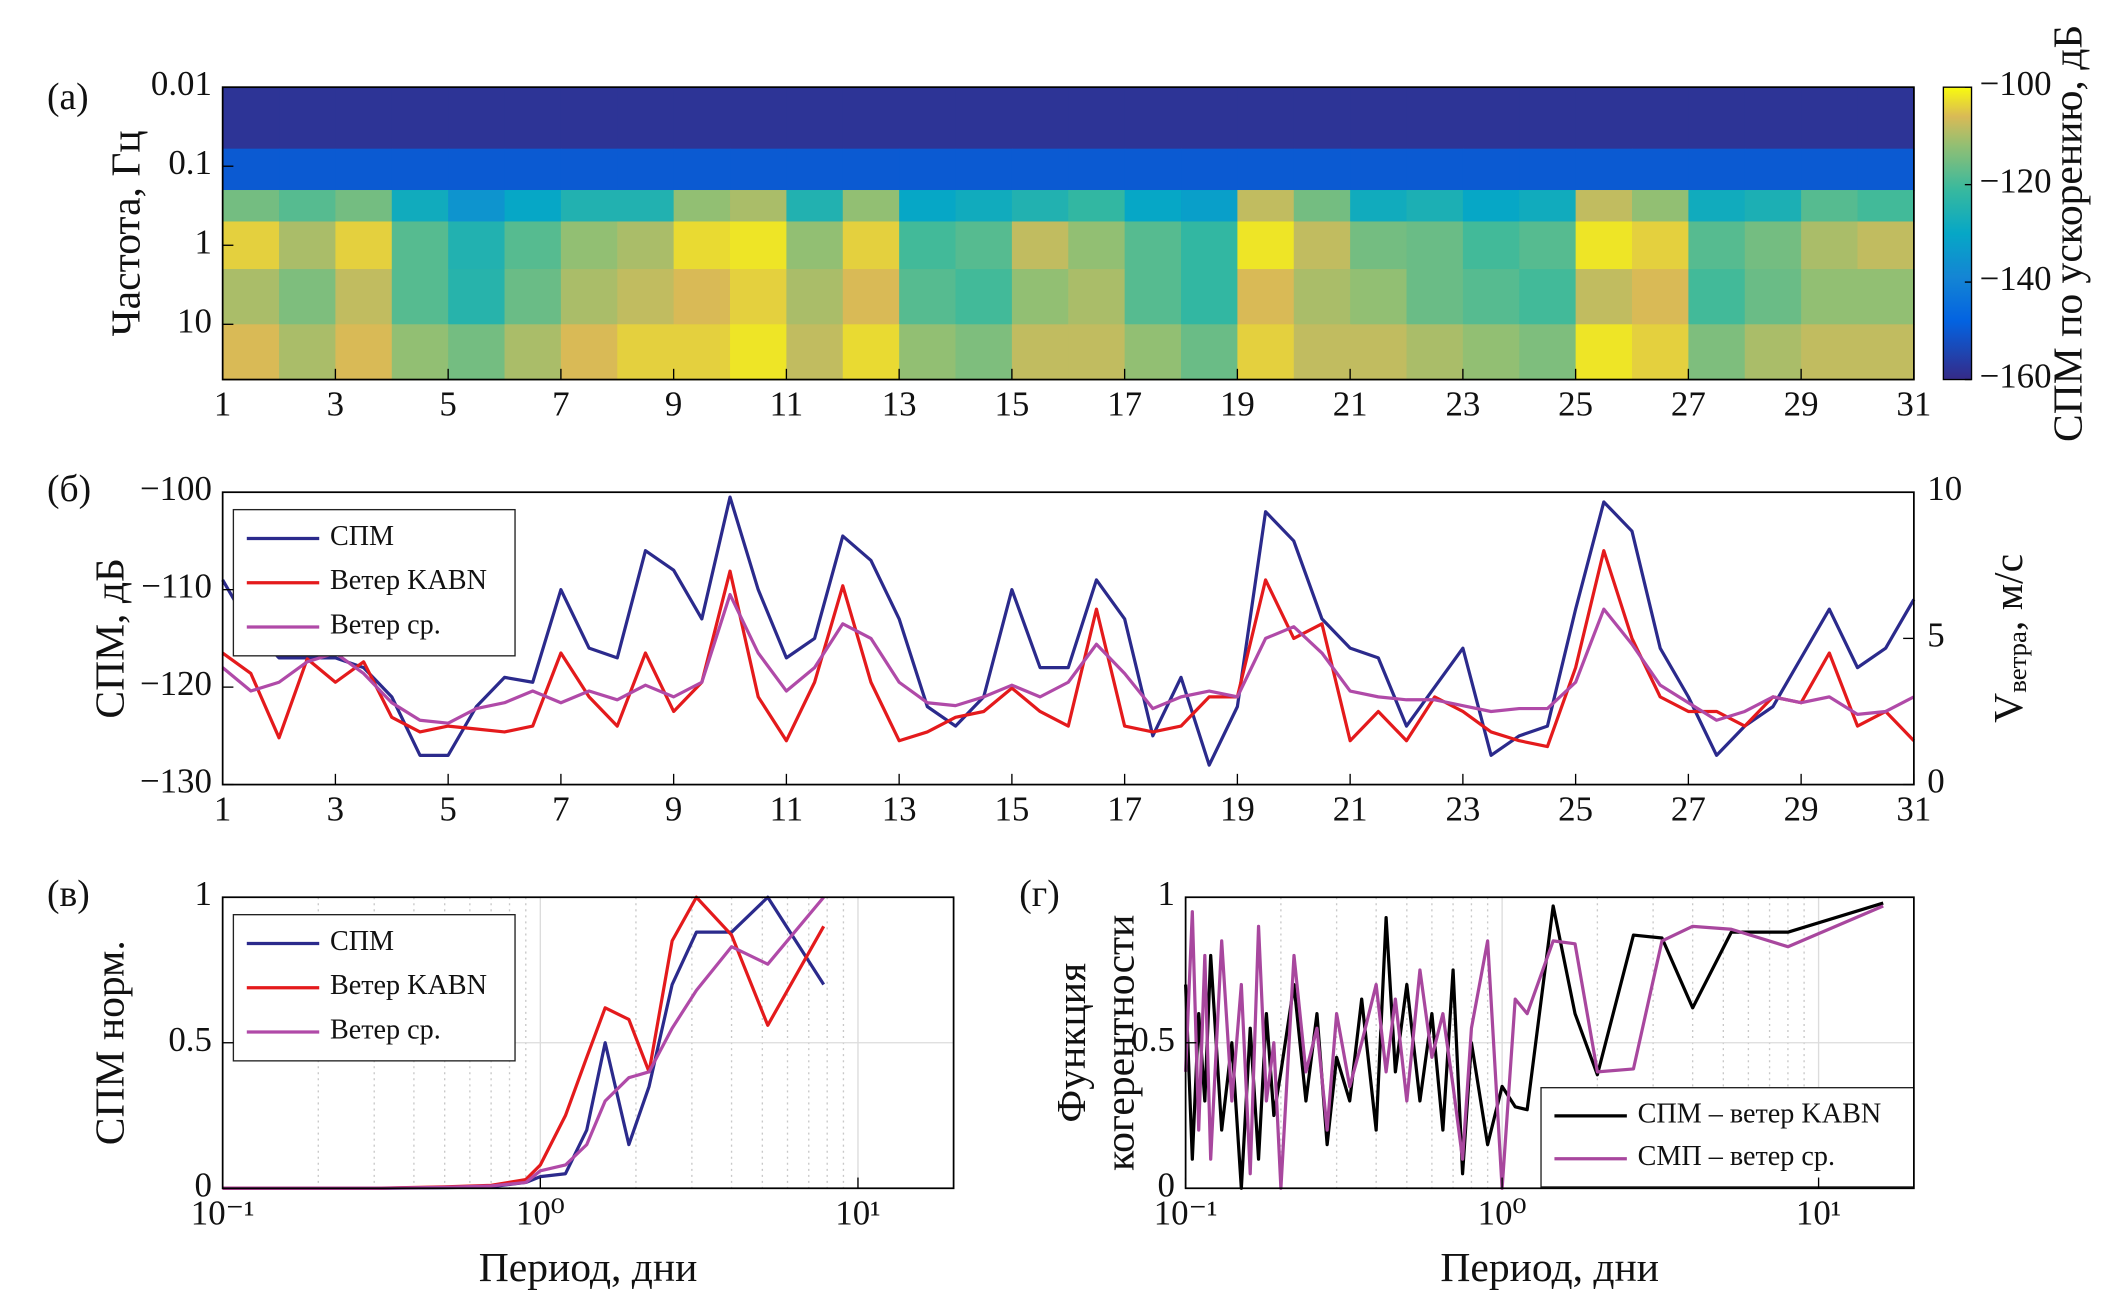  What do you see at coordinates (588, 1267) in the screenshot?
I see `x-axis-label: Период, дни` at bounding box center [588, 1267].